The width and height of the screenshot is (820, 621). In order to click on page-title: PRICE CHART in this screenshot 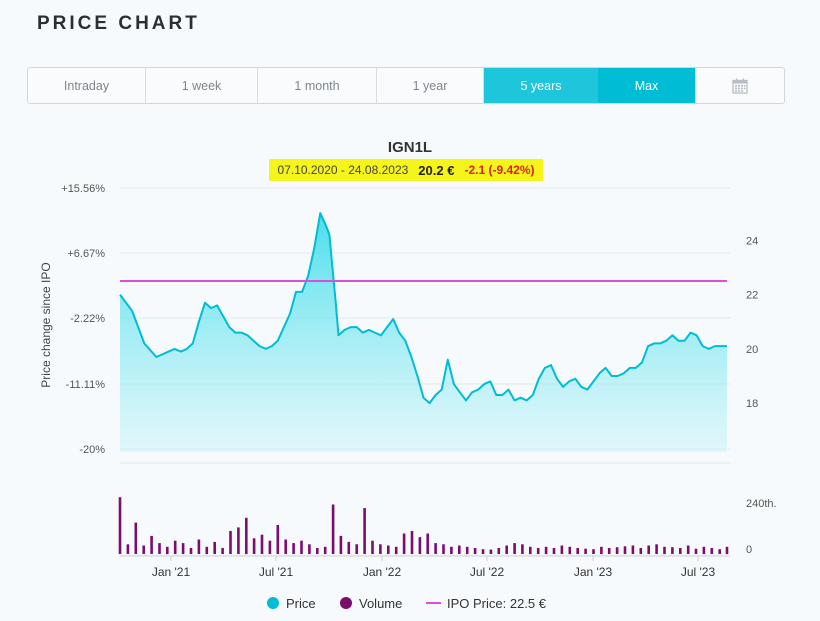, I will do `click(118, 23)`.